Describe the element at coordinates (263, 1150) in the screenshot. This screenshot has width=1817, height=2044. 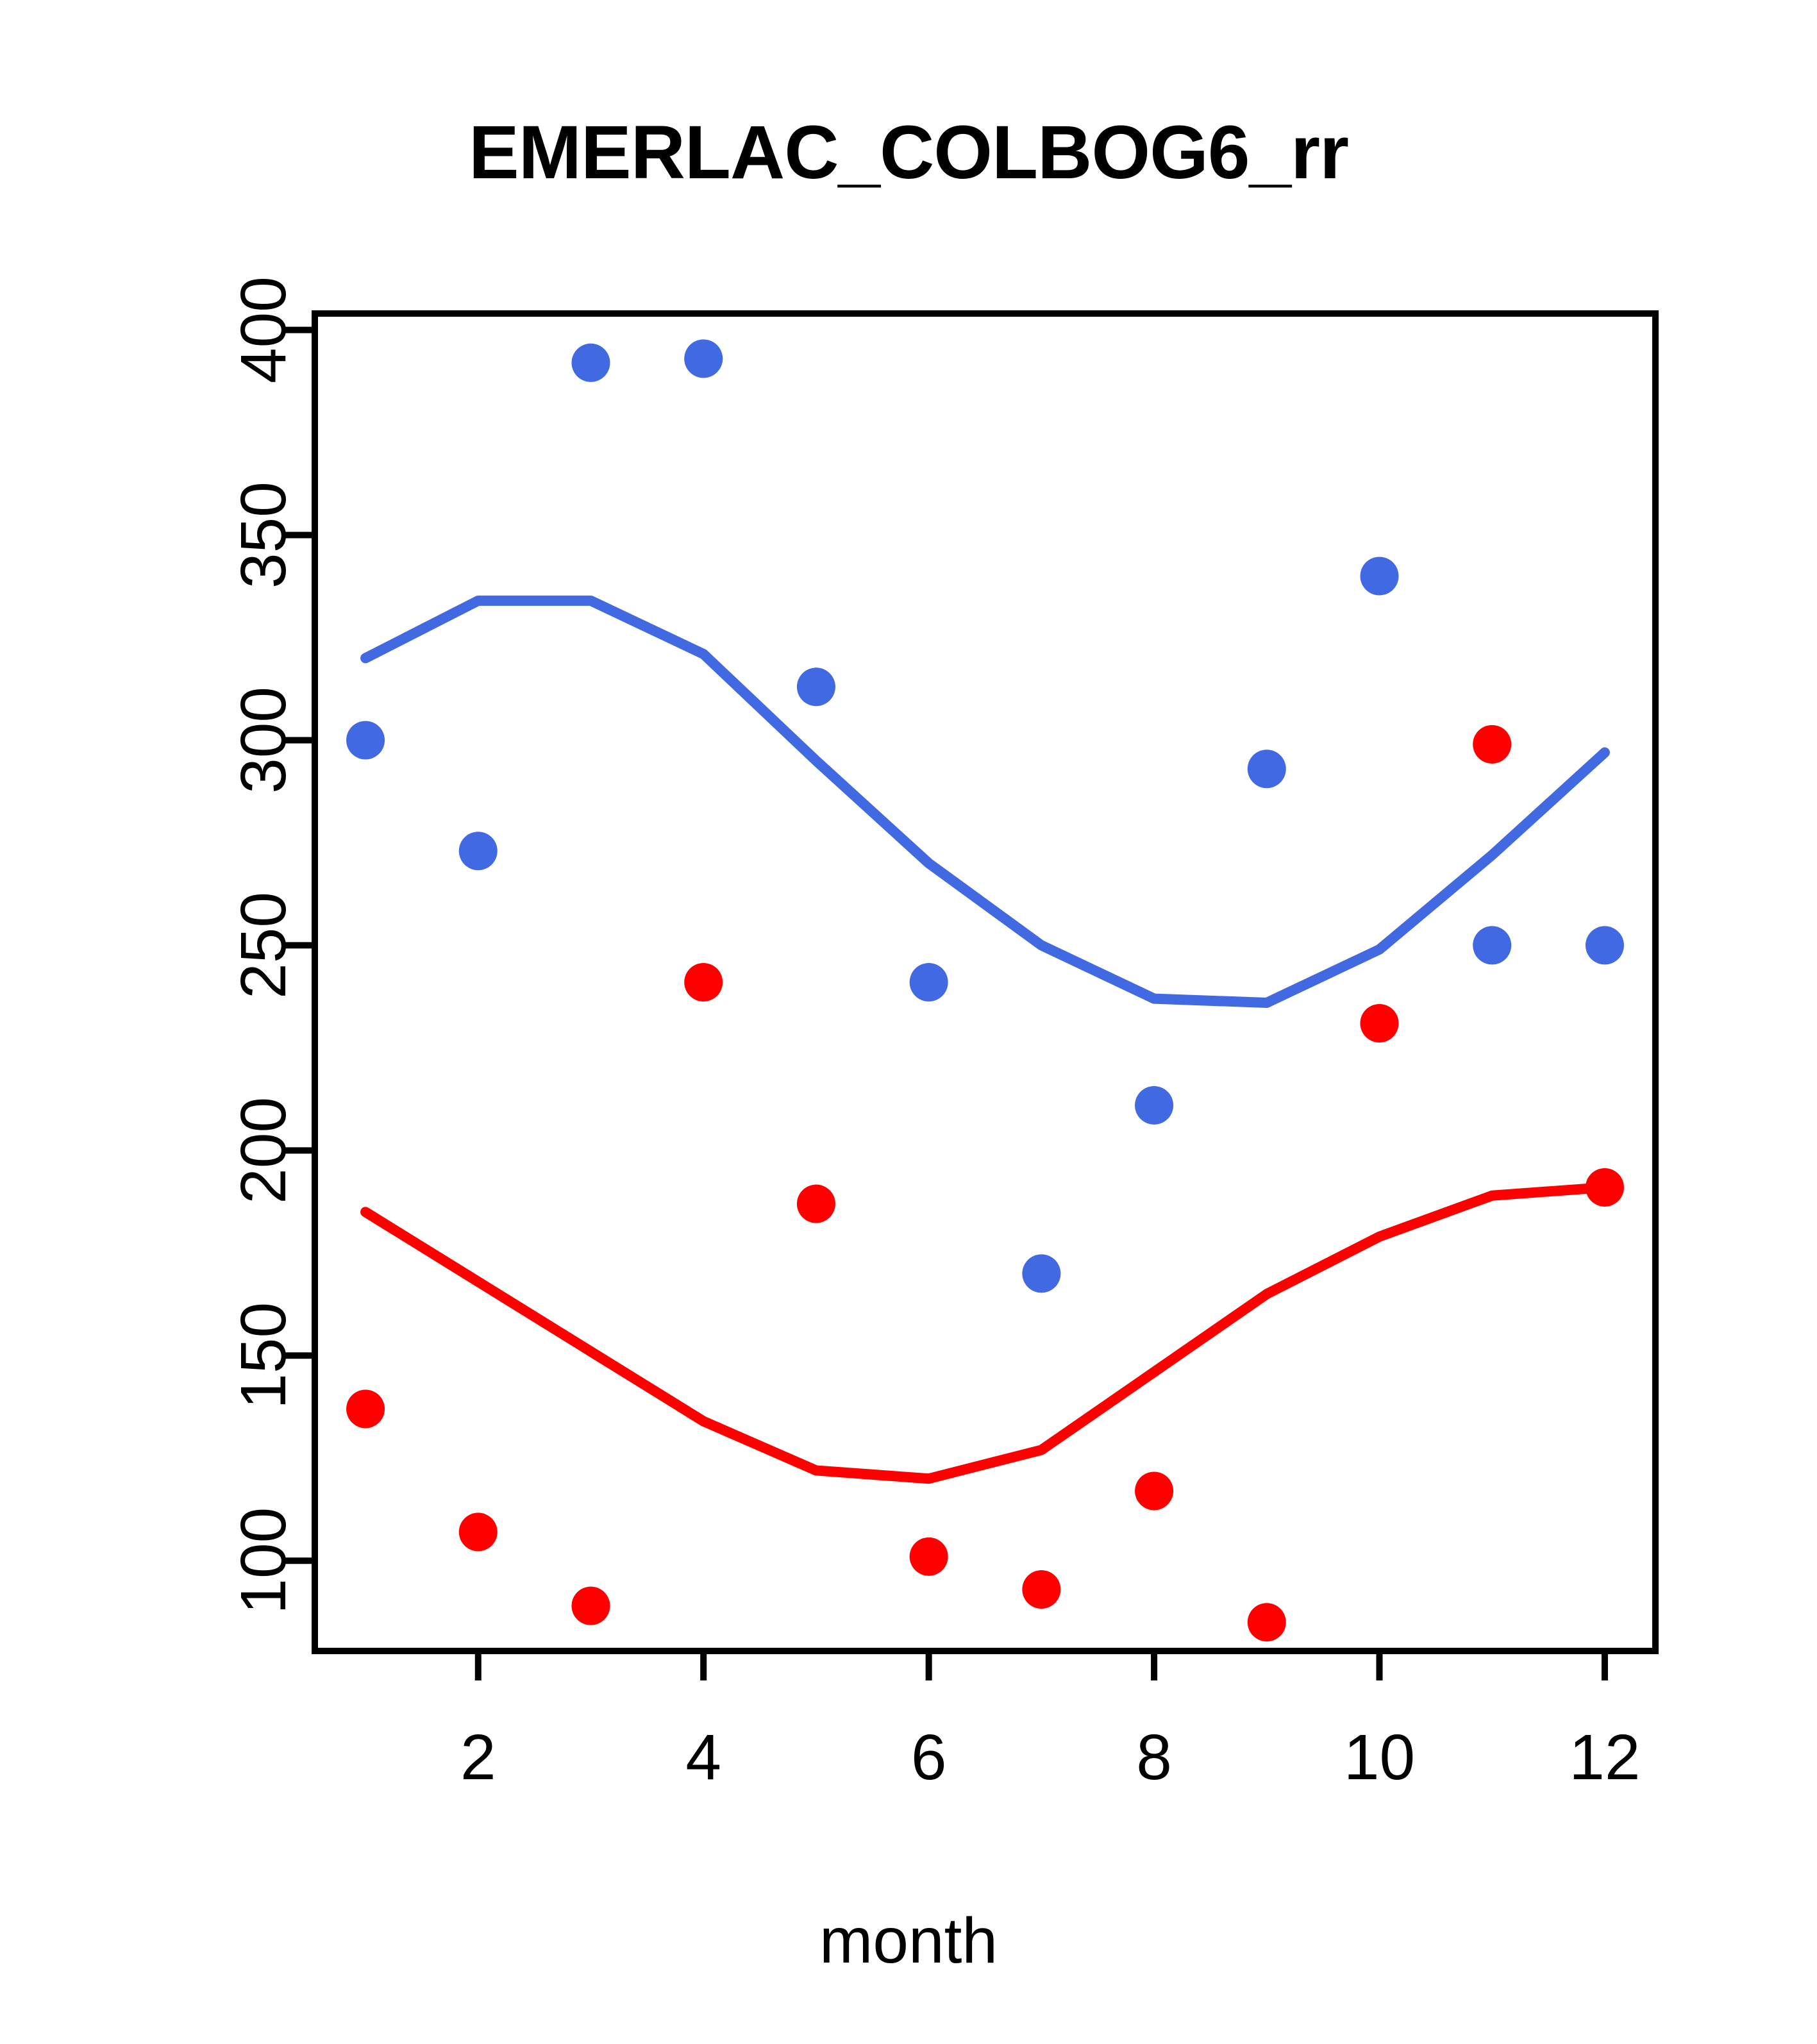
I see `y-axis-tick-label: 200` at that location.